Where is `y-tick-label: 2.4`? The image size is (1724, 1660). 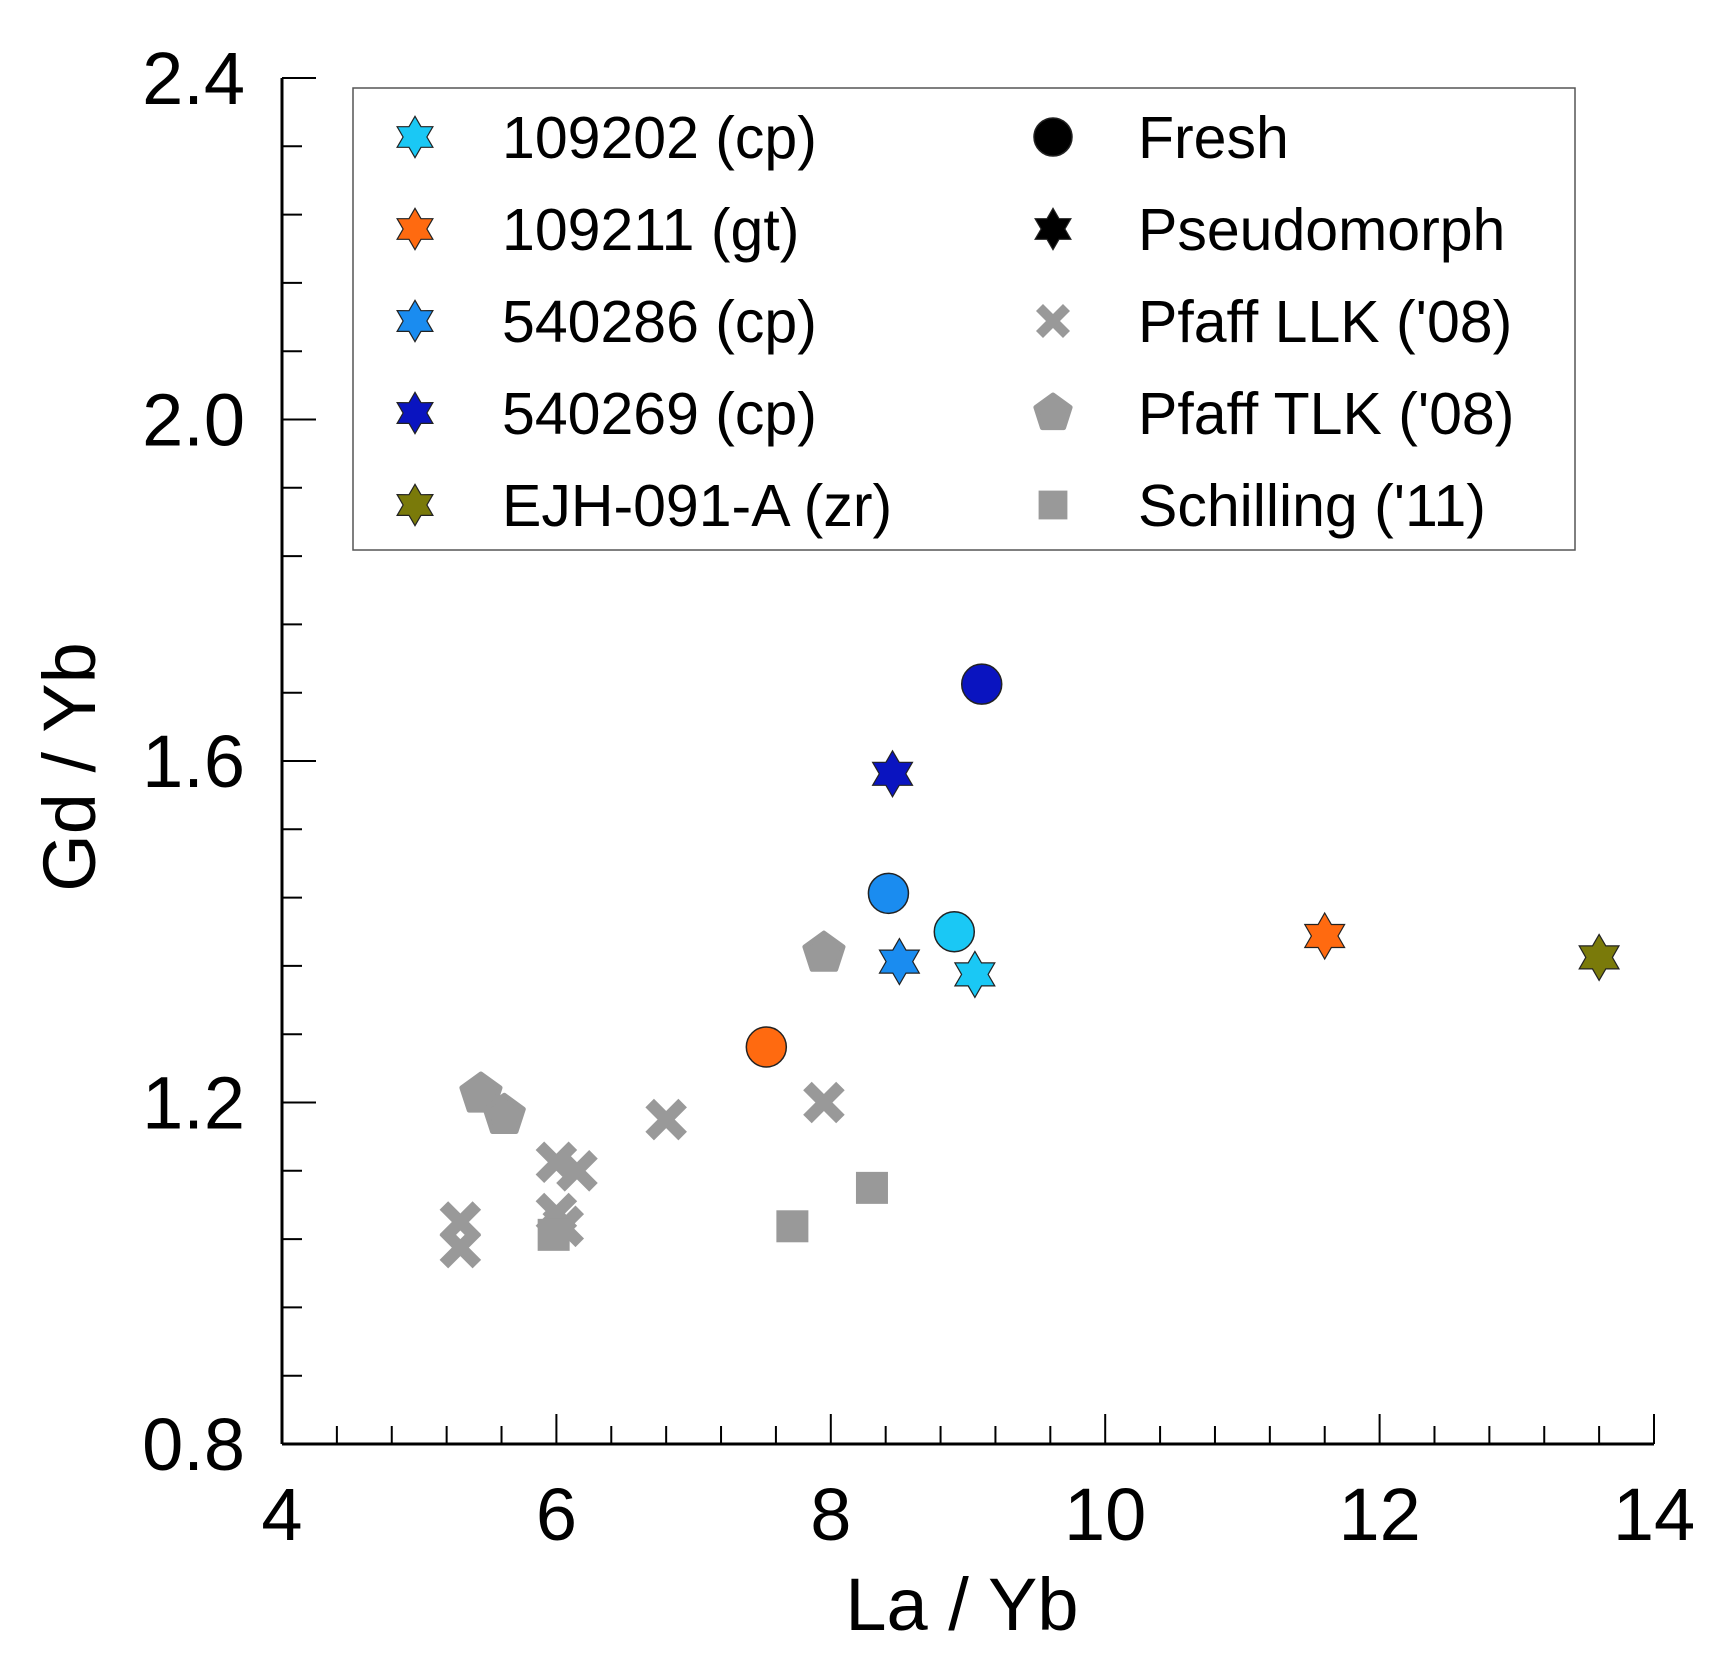 y-tick-label: 2.4 is located at coordinates (193, 78).